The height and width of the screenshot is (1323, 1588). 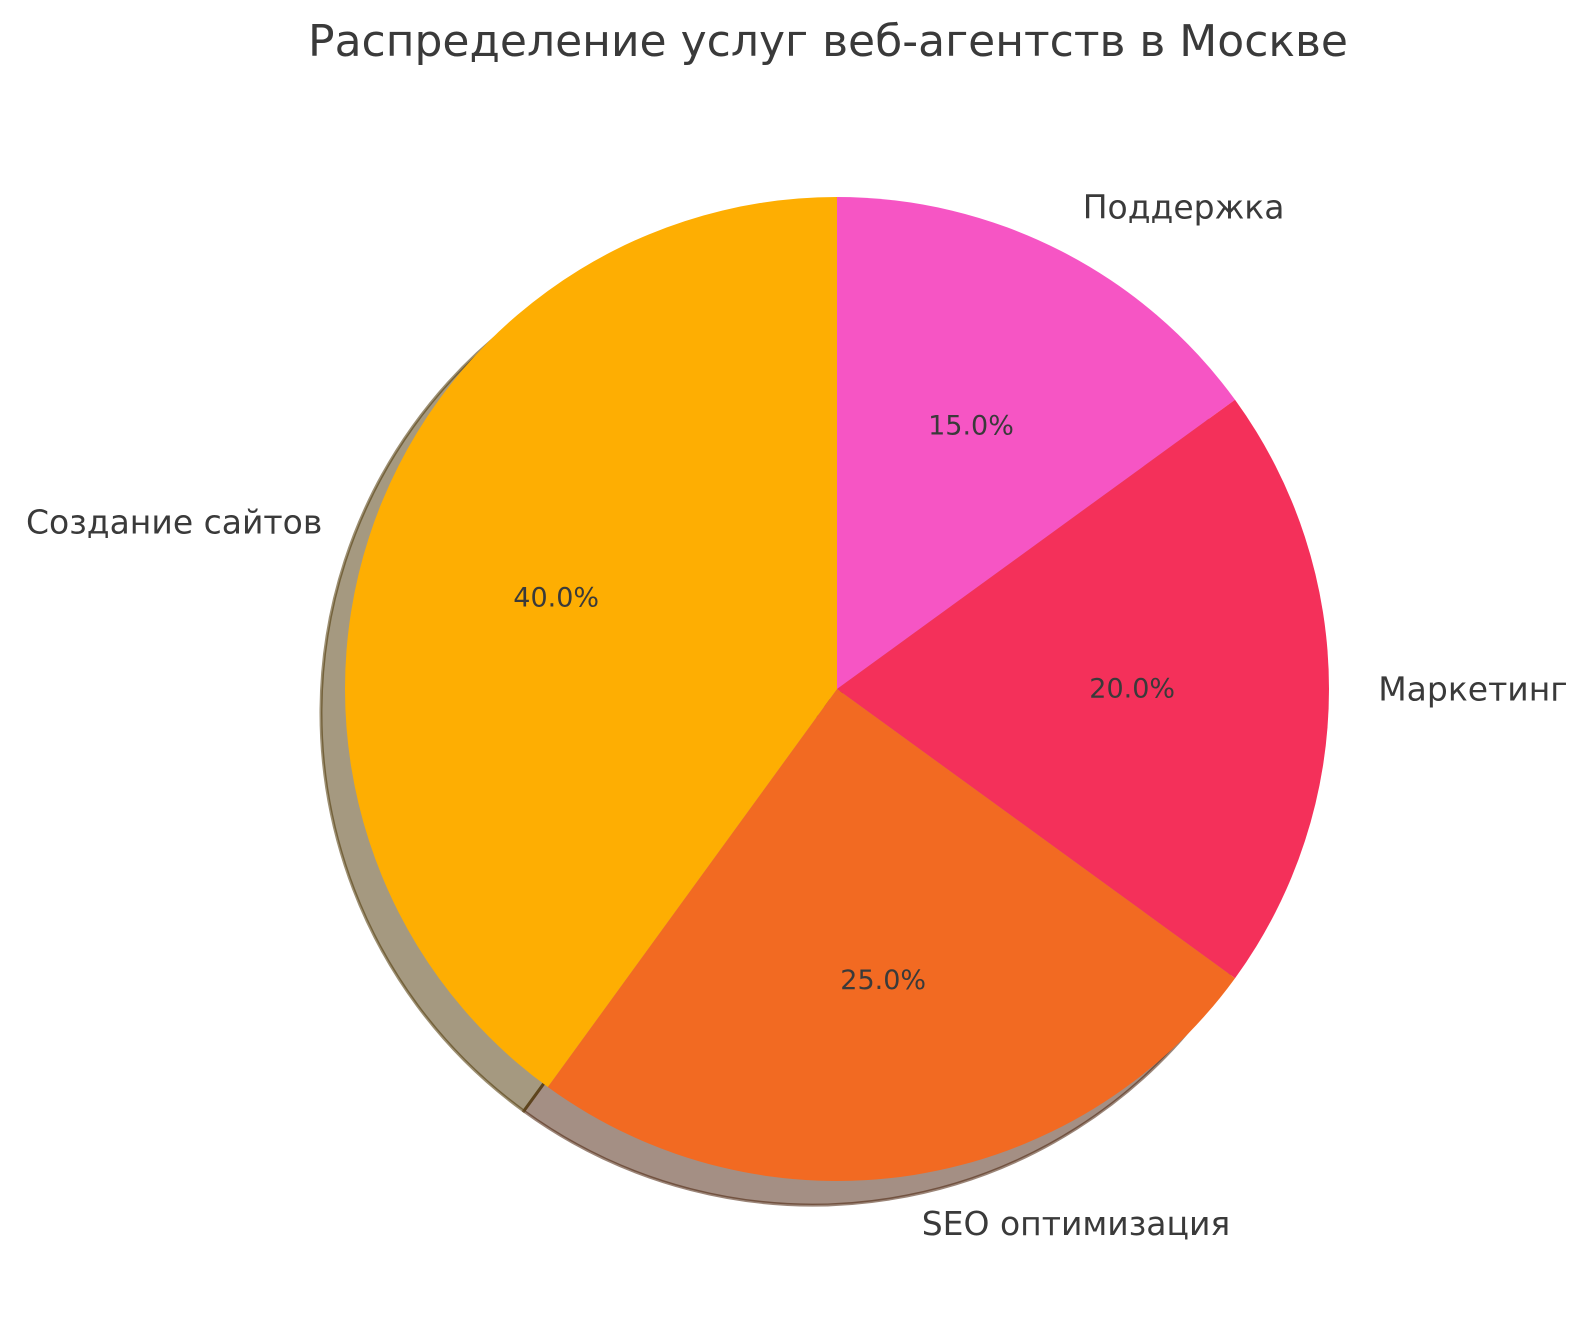 What do you see at coordinates (1472, 689) in the screenshot?
I see `slice-label-1: Маркетинг` at bounding box center [1472, 689].